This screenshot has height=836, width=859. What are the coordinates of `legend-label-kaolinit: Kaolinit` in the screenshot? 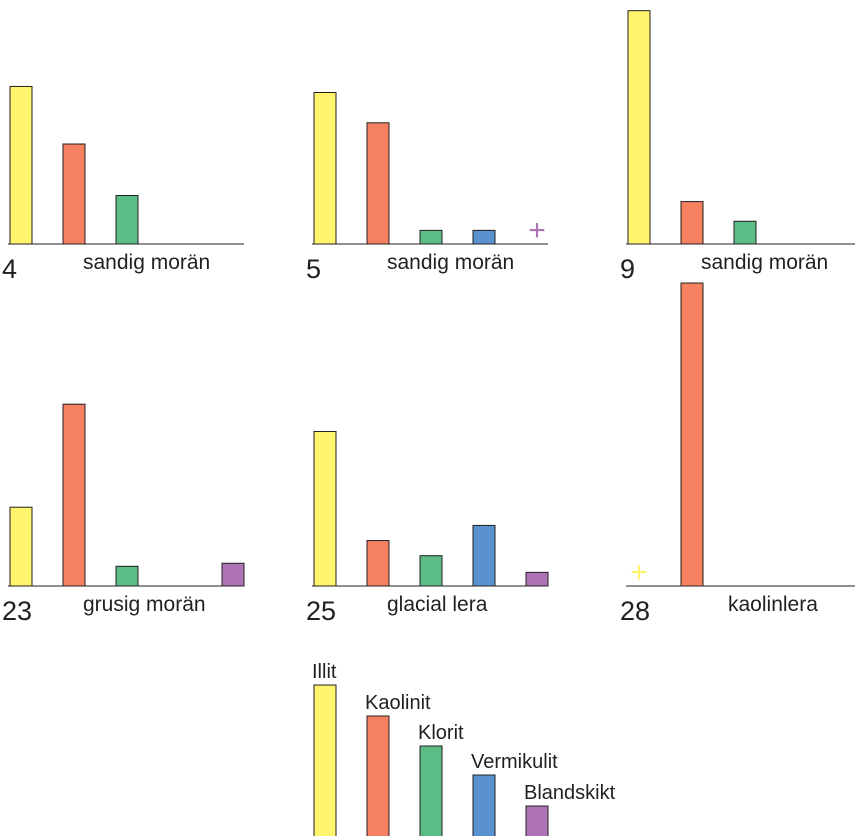 It's located at (398, 703).